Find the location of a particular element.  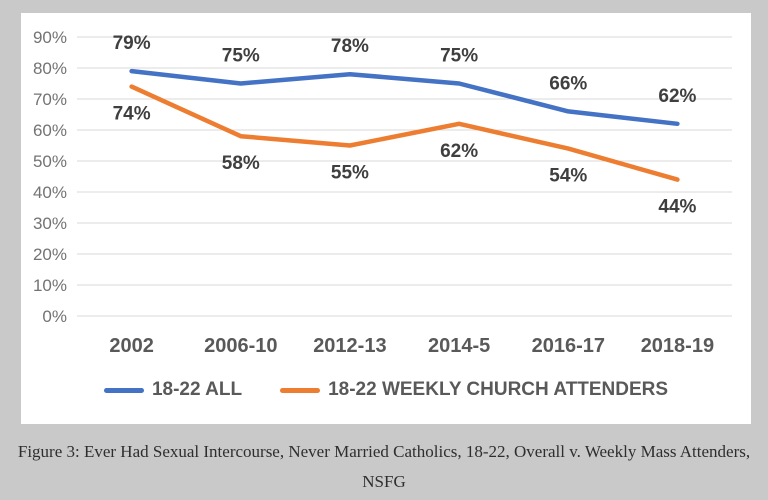

legend-label: 18-22 WEEKLY CHURCH ATTENDERS is located at coordinates (498, 389).